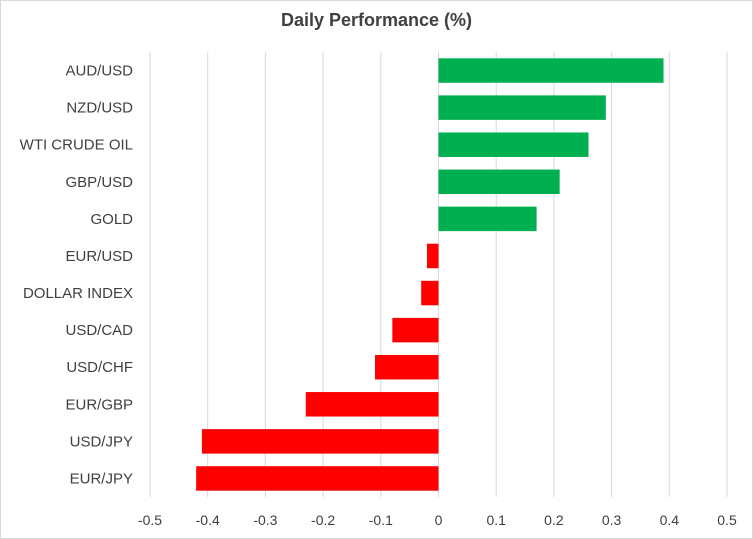 This screenshot has height=539, width=753. I want to click on x-tick-label: 0.3, so click(612, 520).